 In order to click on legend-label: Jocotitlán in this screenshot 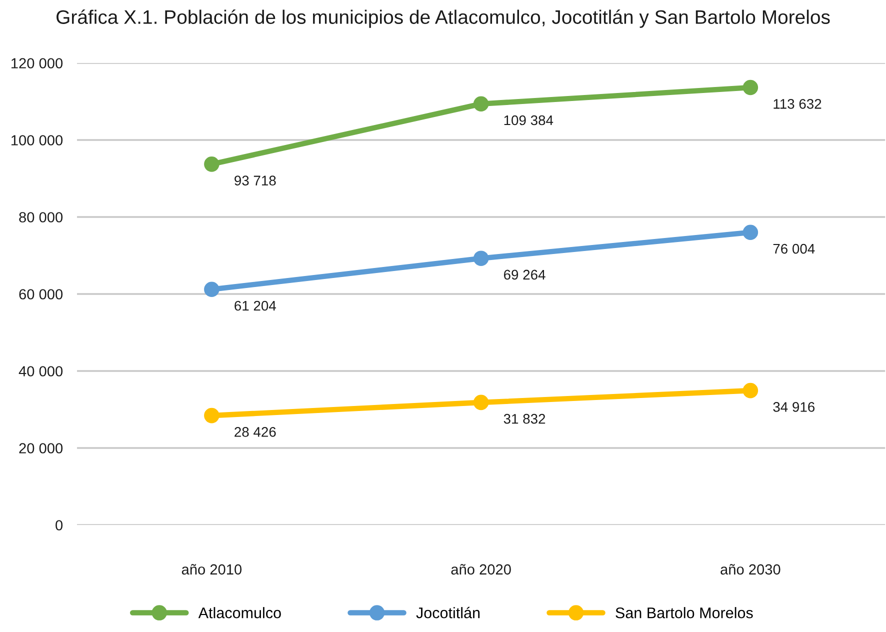, I will do `click(448, 612)`.